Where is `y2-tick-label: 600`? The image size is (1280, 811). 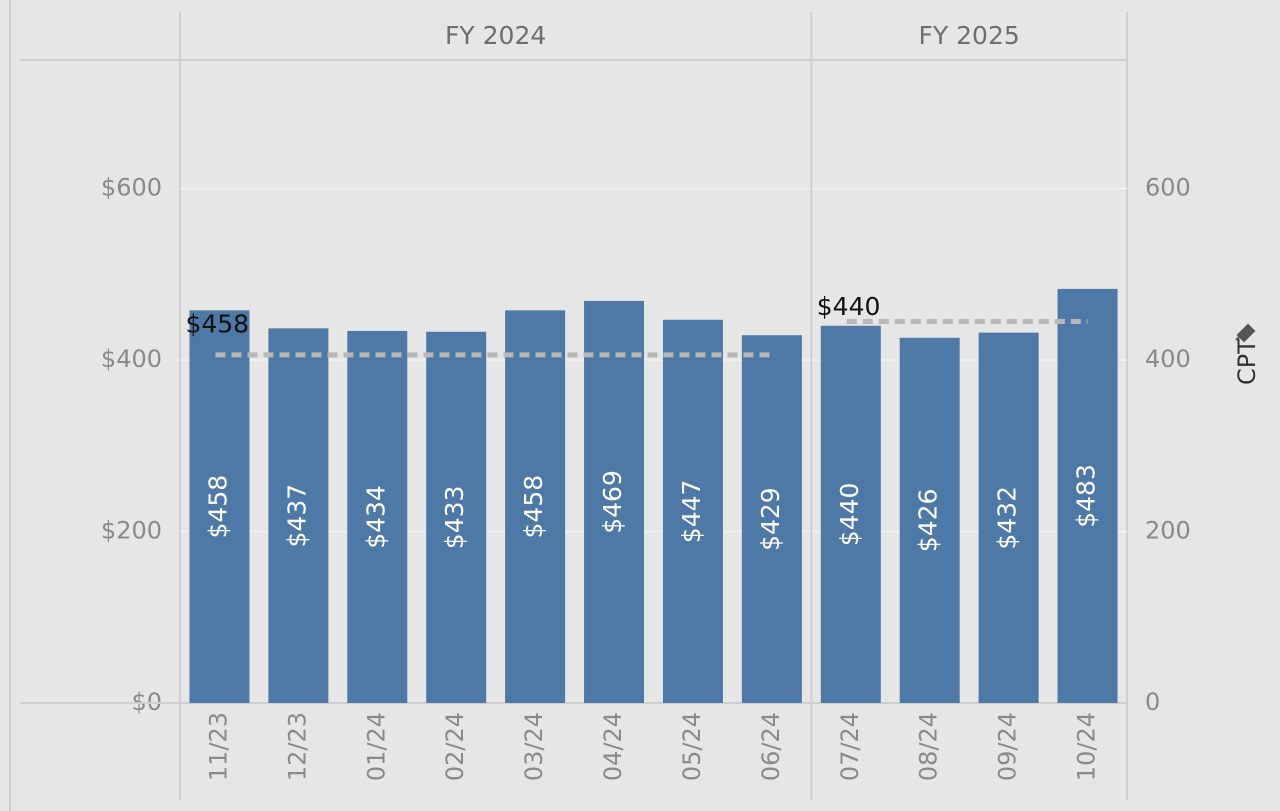
y2-tick-label: 600 is located at coordinates (1168, 188).